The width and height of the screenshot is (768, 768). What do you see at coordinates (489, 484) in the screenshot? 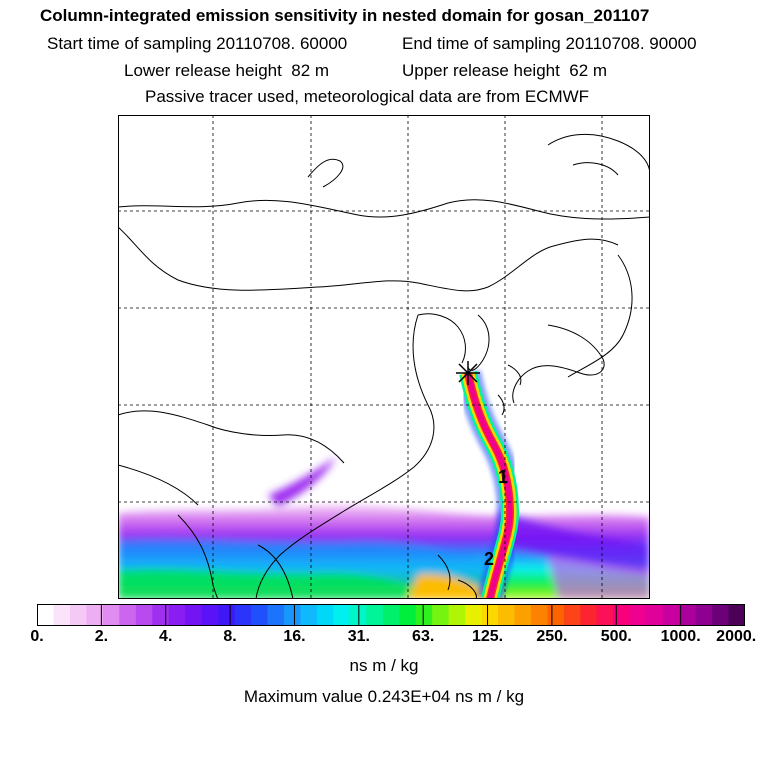
I see `transport-pathway-plume` at bounding box center [489, 484].